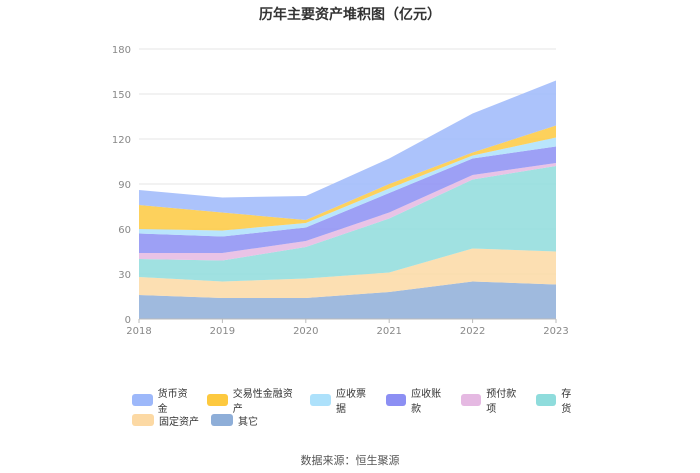 The image size is (700, 473). I want to click on y-tick-label: 150, so click(121, 95).